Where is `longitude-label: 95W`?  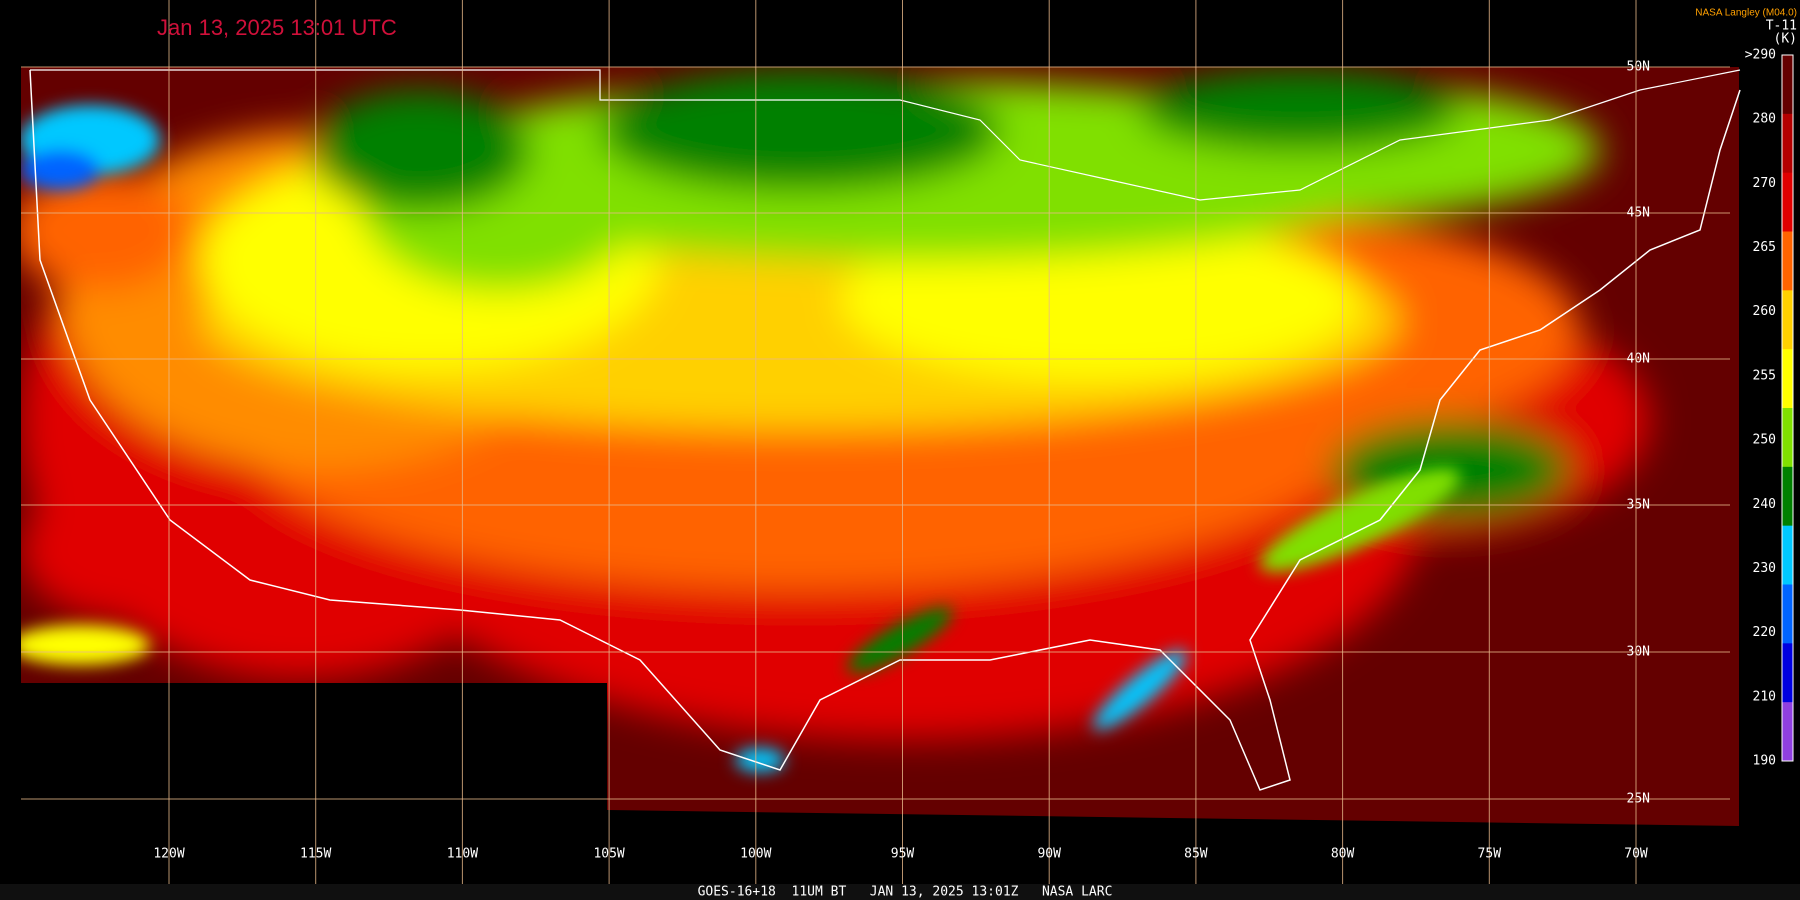
longitude-label: 95W is located at coordinates (903, 854).